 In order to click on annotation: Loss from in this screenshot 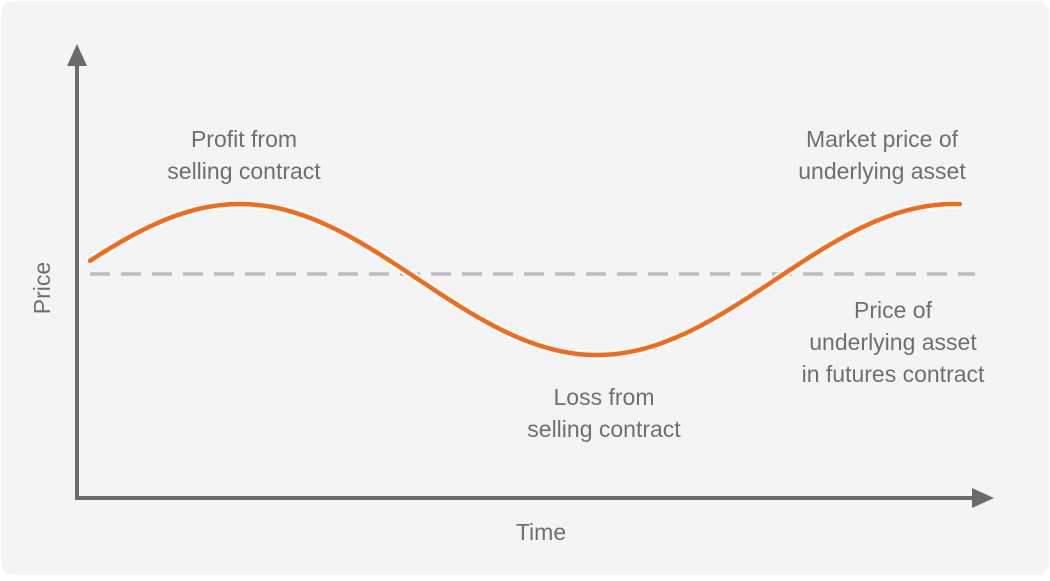, I will do `click(604, 397)`.